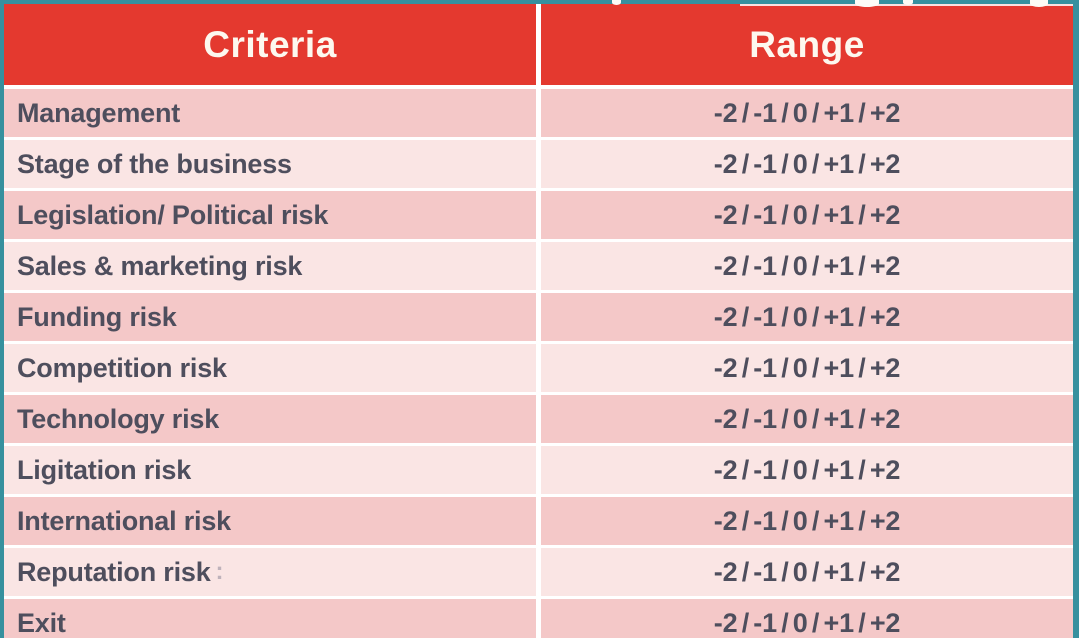 The width and height of the screenshot is (1079, 638). Describe the element at coordinates (539, 2) in the screenshot. I see `slide-frame-top` at that location.